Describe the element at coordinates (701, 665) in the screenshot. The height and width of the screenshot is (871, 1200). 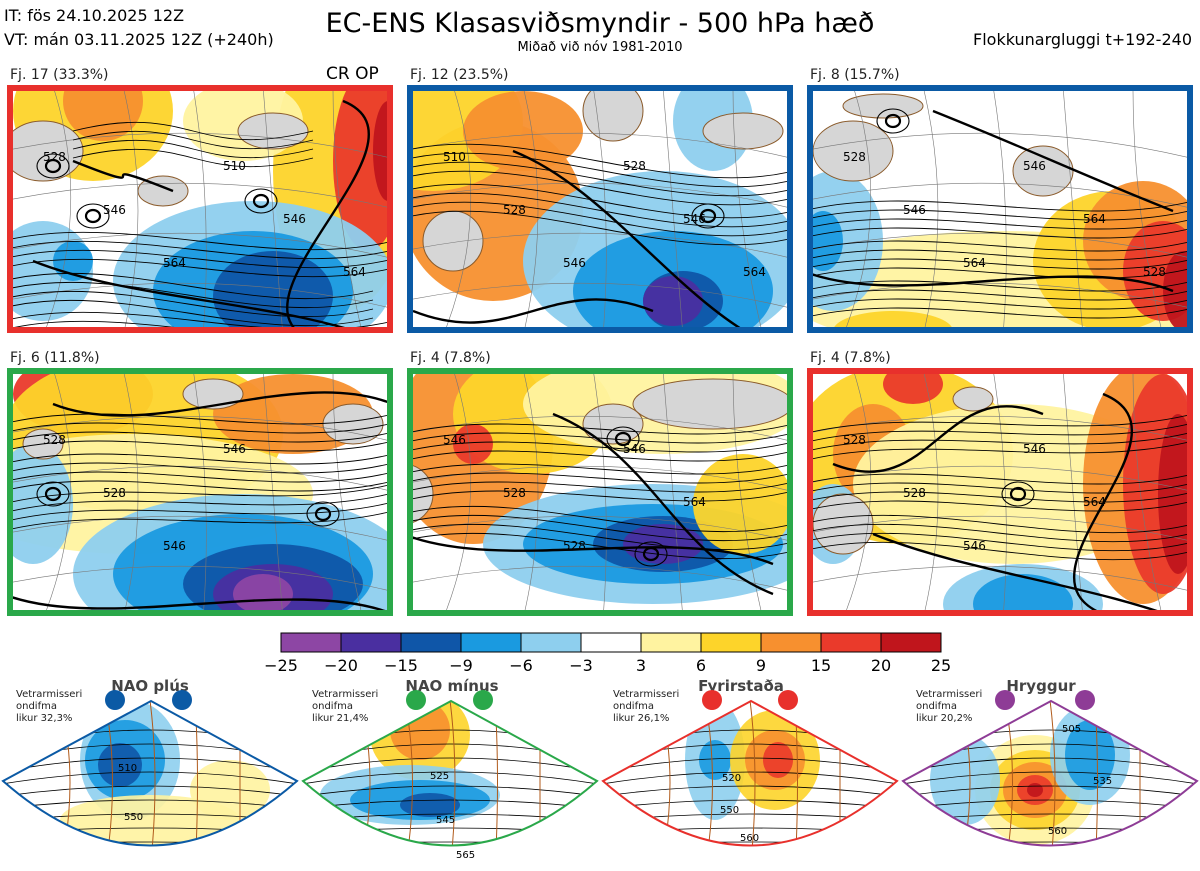
I see `colorbar-tick: 6` at that location.